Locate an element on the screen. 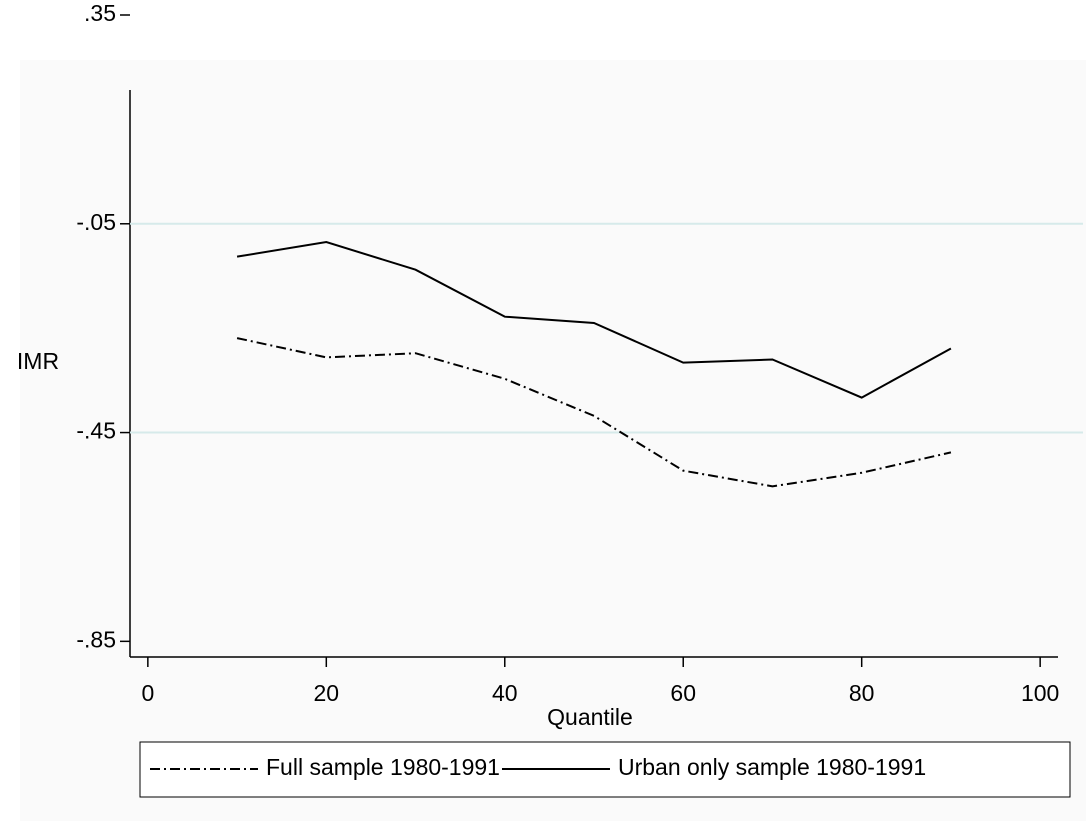 This screenshot has width=1086, height=821. x-tick-label: 100 is located at coordinates (1040, 693).